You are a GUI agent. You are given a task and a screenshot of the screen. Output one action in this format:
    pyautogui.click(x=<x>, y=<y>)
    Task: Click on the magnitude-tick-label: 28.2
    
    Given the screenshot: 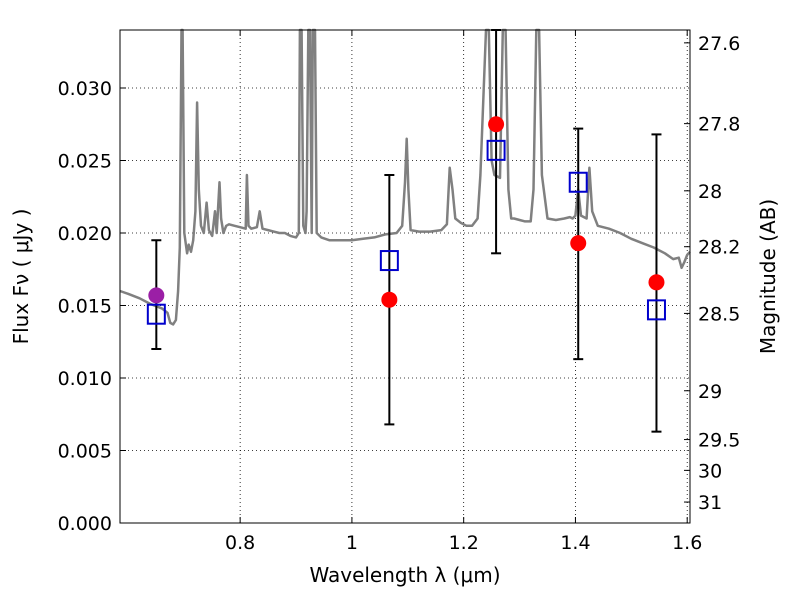 What is the action you would take?
    pyautogui.click(x=719, y=248)
    